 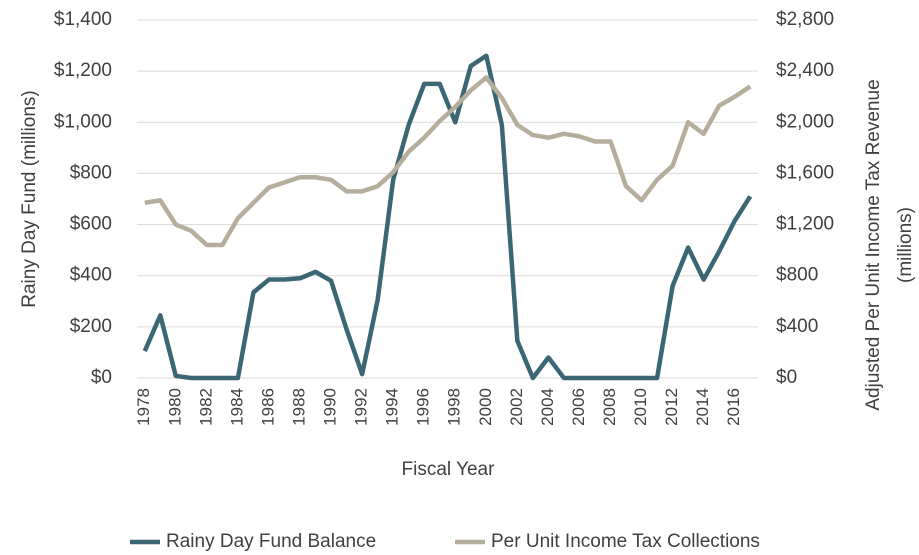 What do you see at coordinates (236, 407) in the screenshot?
I see `x-tick-label: 1984` at bounding box center [236, 407].